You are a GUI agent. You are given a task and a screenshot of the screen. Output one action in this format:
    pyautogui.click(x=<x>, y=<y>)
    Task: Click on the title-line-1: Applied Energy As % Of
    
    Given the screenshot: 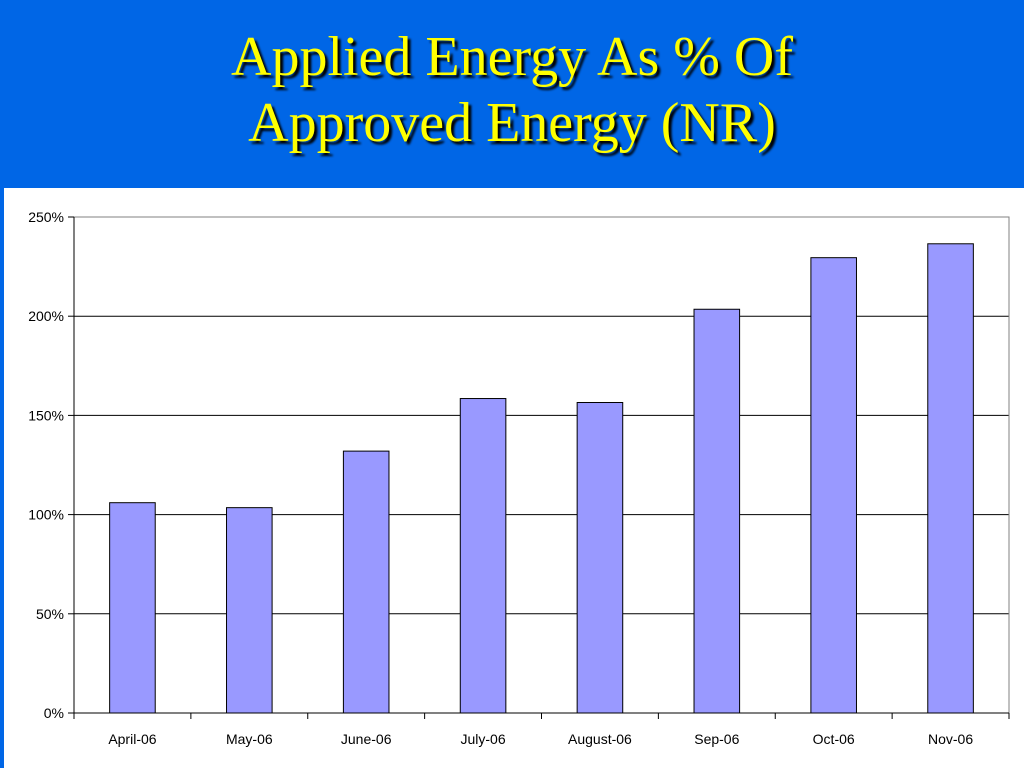 What is the action you would take?
    pyautogui.click(x=512, y=57)
    